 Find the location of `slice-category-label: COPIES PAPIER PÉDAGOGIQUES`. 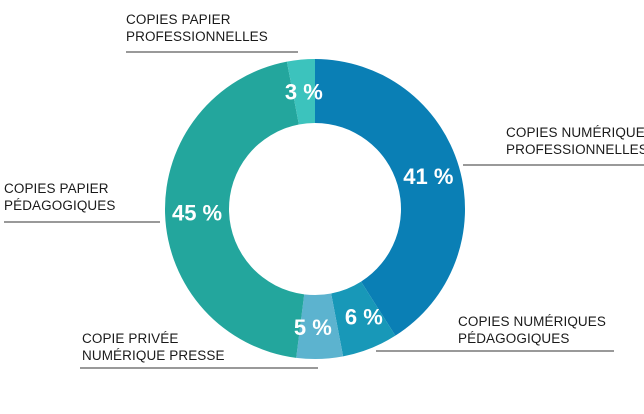

slice-category-label: COPIES PAPIER PÉDAGOGIQUES is located at coordinates (82, 202).